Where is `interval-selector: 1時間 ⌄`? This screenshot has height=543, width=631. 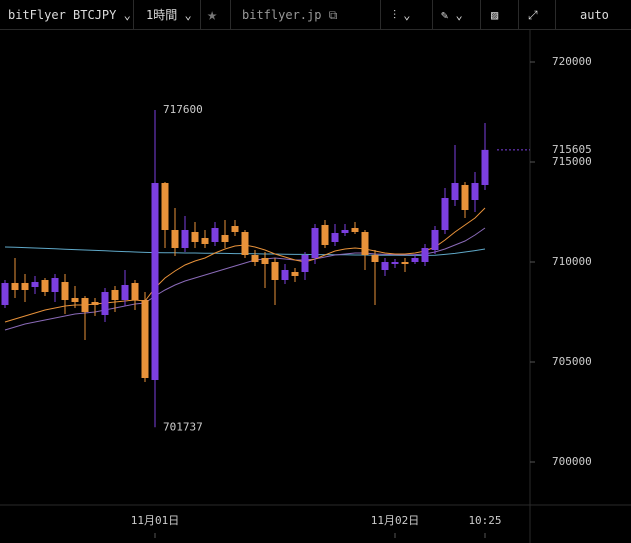
interval-selector: 1時間 ⌄ is located at coordinates (169, 15).